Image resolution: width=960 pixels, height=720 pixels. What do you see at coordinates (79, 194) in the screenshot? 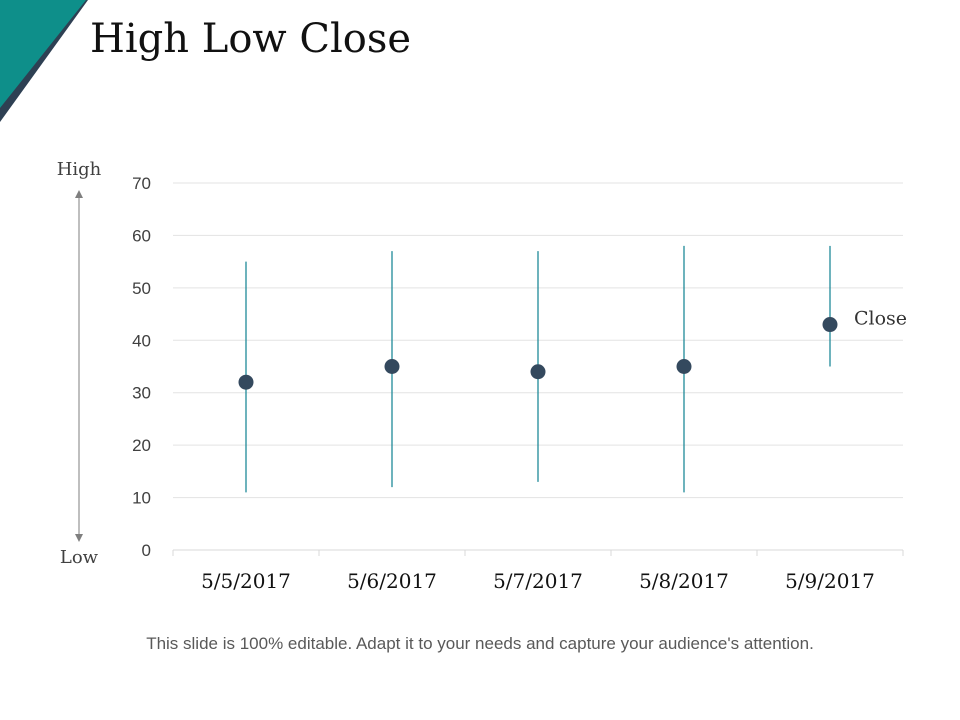
I see `arrow-up-head` at bounding box center [79, 194].